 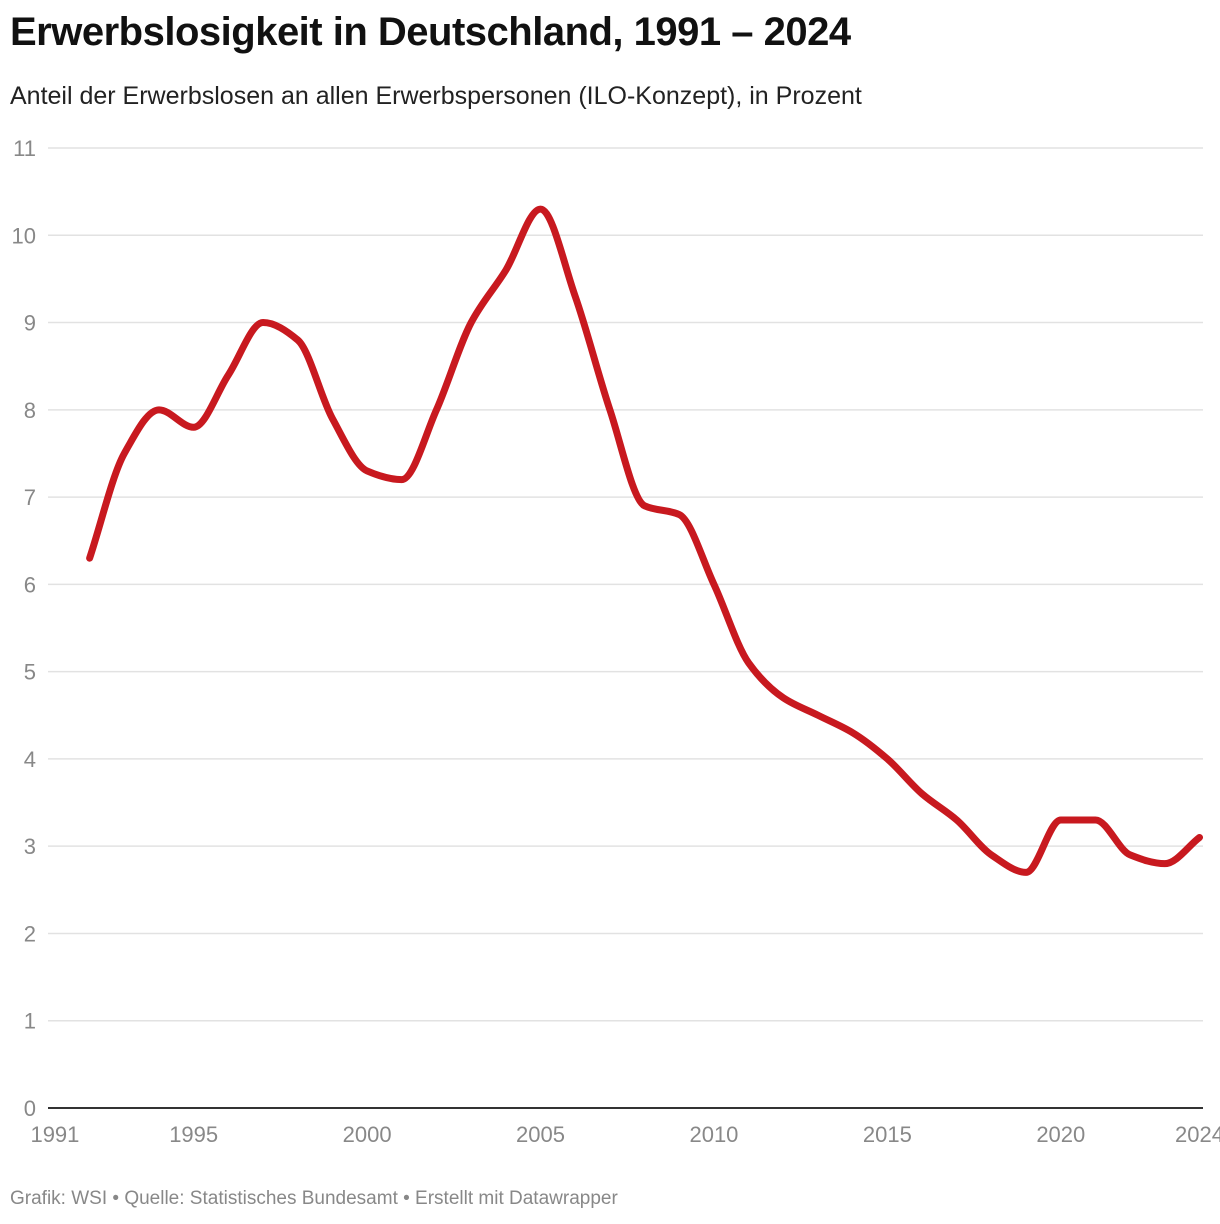 I want to click on x-tick-label: 1995, so click(x=193, y=1134).